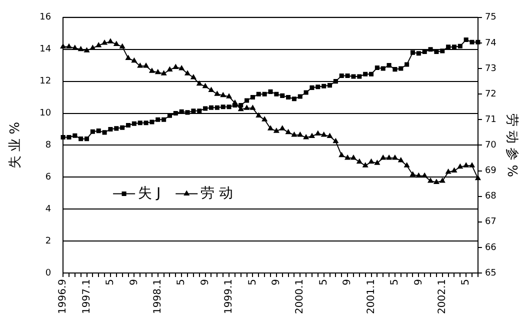  What do you see at coordinates (490, 222) in the screenshot?
I see `y2-tick-label: 67` at bounding box center [490, 222].